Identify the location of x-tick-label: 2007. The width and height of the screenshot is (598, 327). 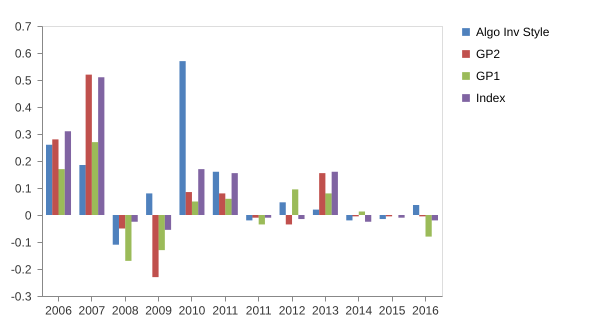
(92, 311).